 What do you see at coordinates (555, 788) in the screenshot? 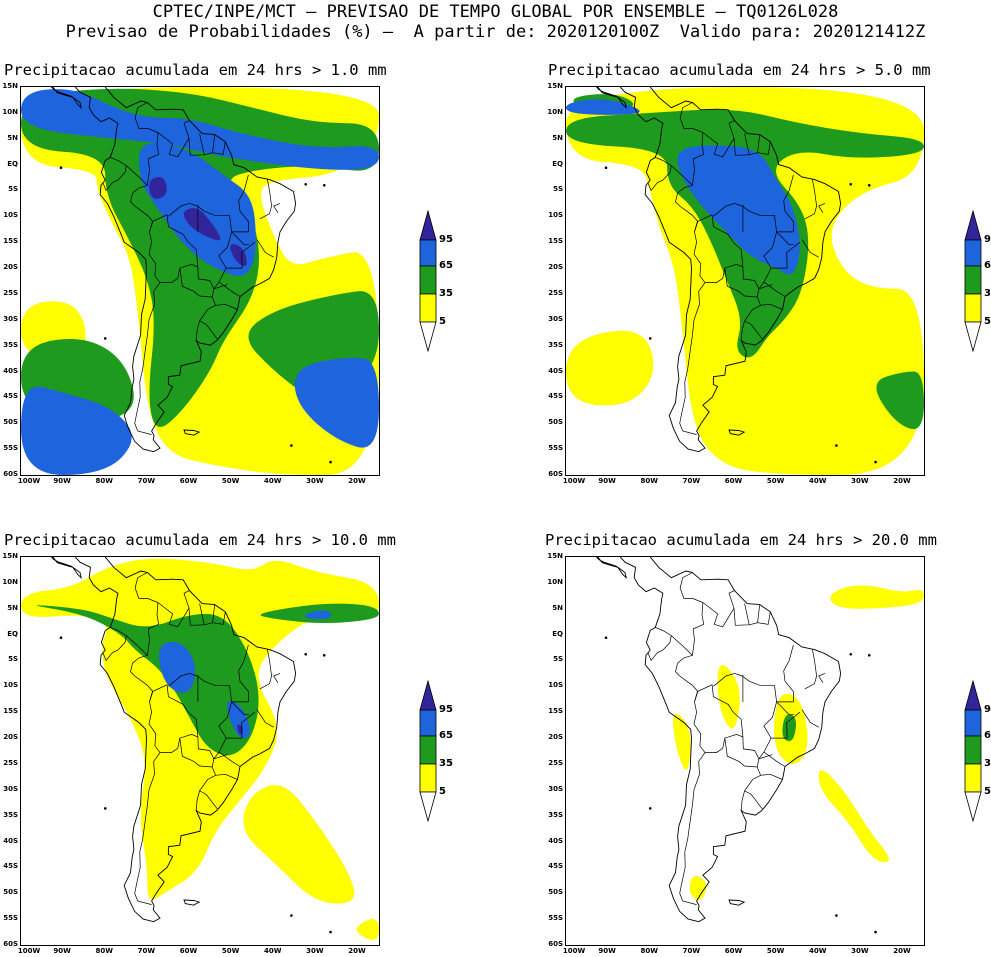
I see `p4-lat-label: 30S` at bounding box center [555, 788].